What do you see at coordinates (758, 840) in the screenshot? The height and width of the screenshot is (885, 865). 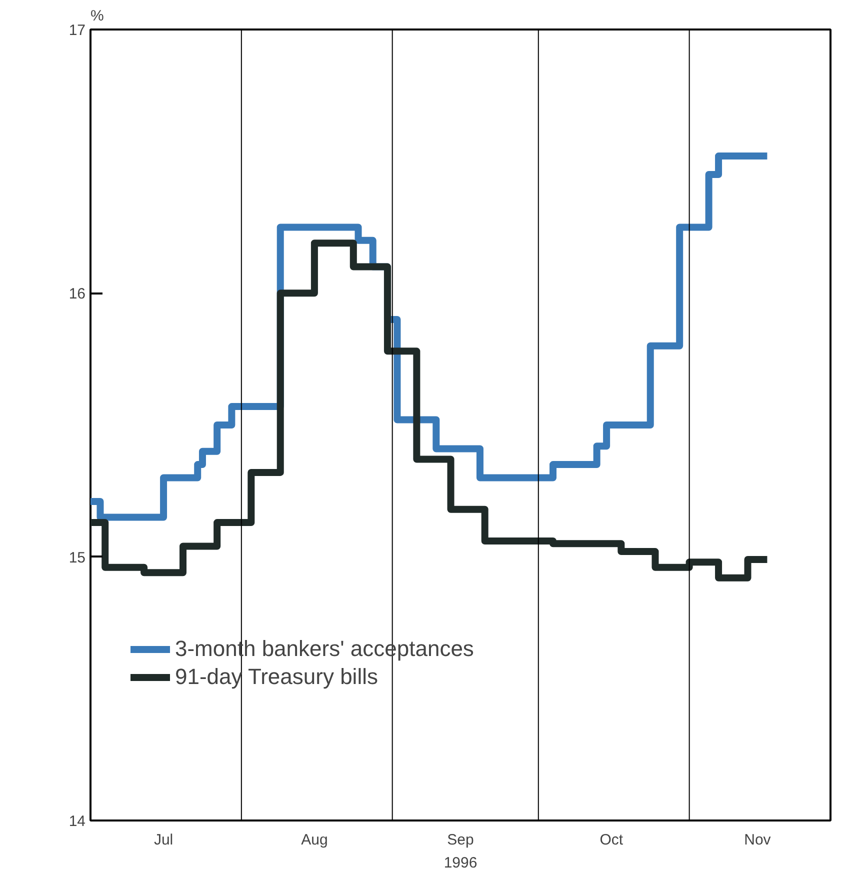 I see `x-tick-label: Nov` at bounding box center [758, 840].